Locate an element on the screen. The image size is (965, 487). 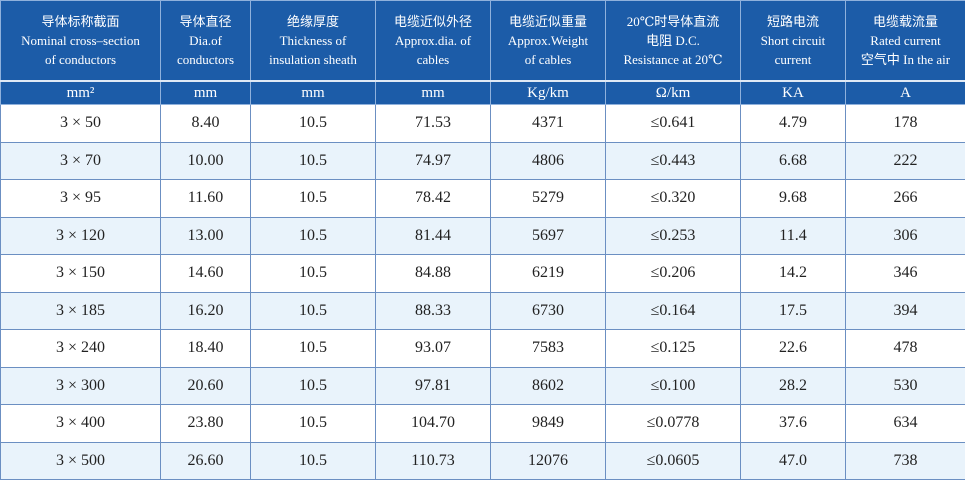
header-line: of cables is located at coordinates (548, 59).